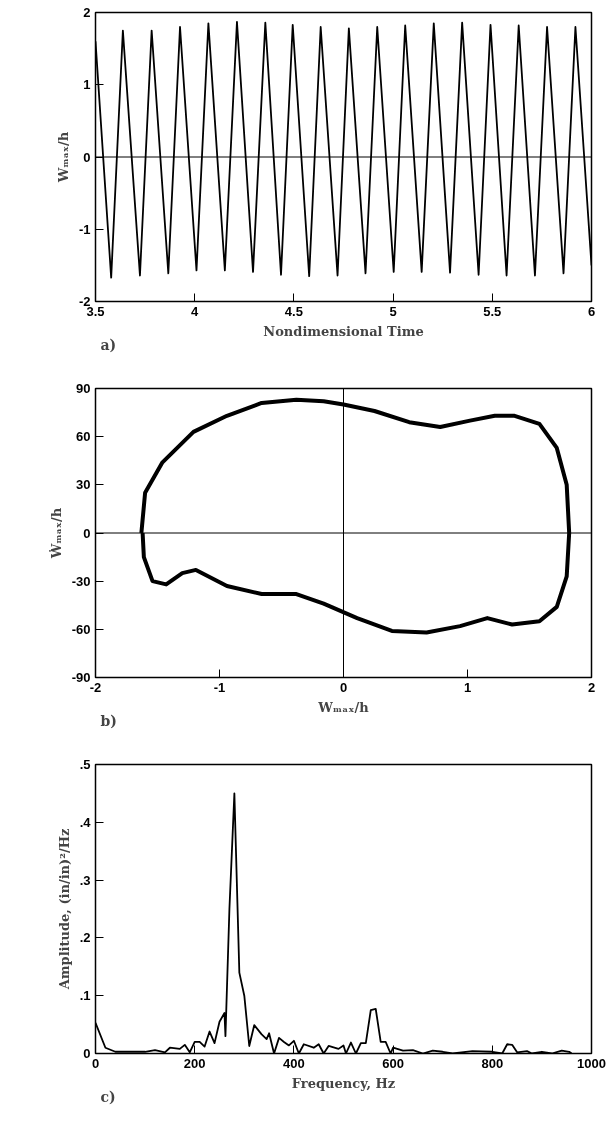 This screenshot has height=1133, width=616. Describe the element at coordinates (591, 1063) in the screenshot. I see `x-tick-label: 1000` at that location.